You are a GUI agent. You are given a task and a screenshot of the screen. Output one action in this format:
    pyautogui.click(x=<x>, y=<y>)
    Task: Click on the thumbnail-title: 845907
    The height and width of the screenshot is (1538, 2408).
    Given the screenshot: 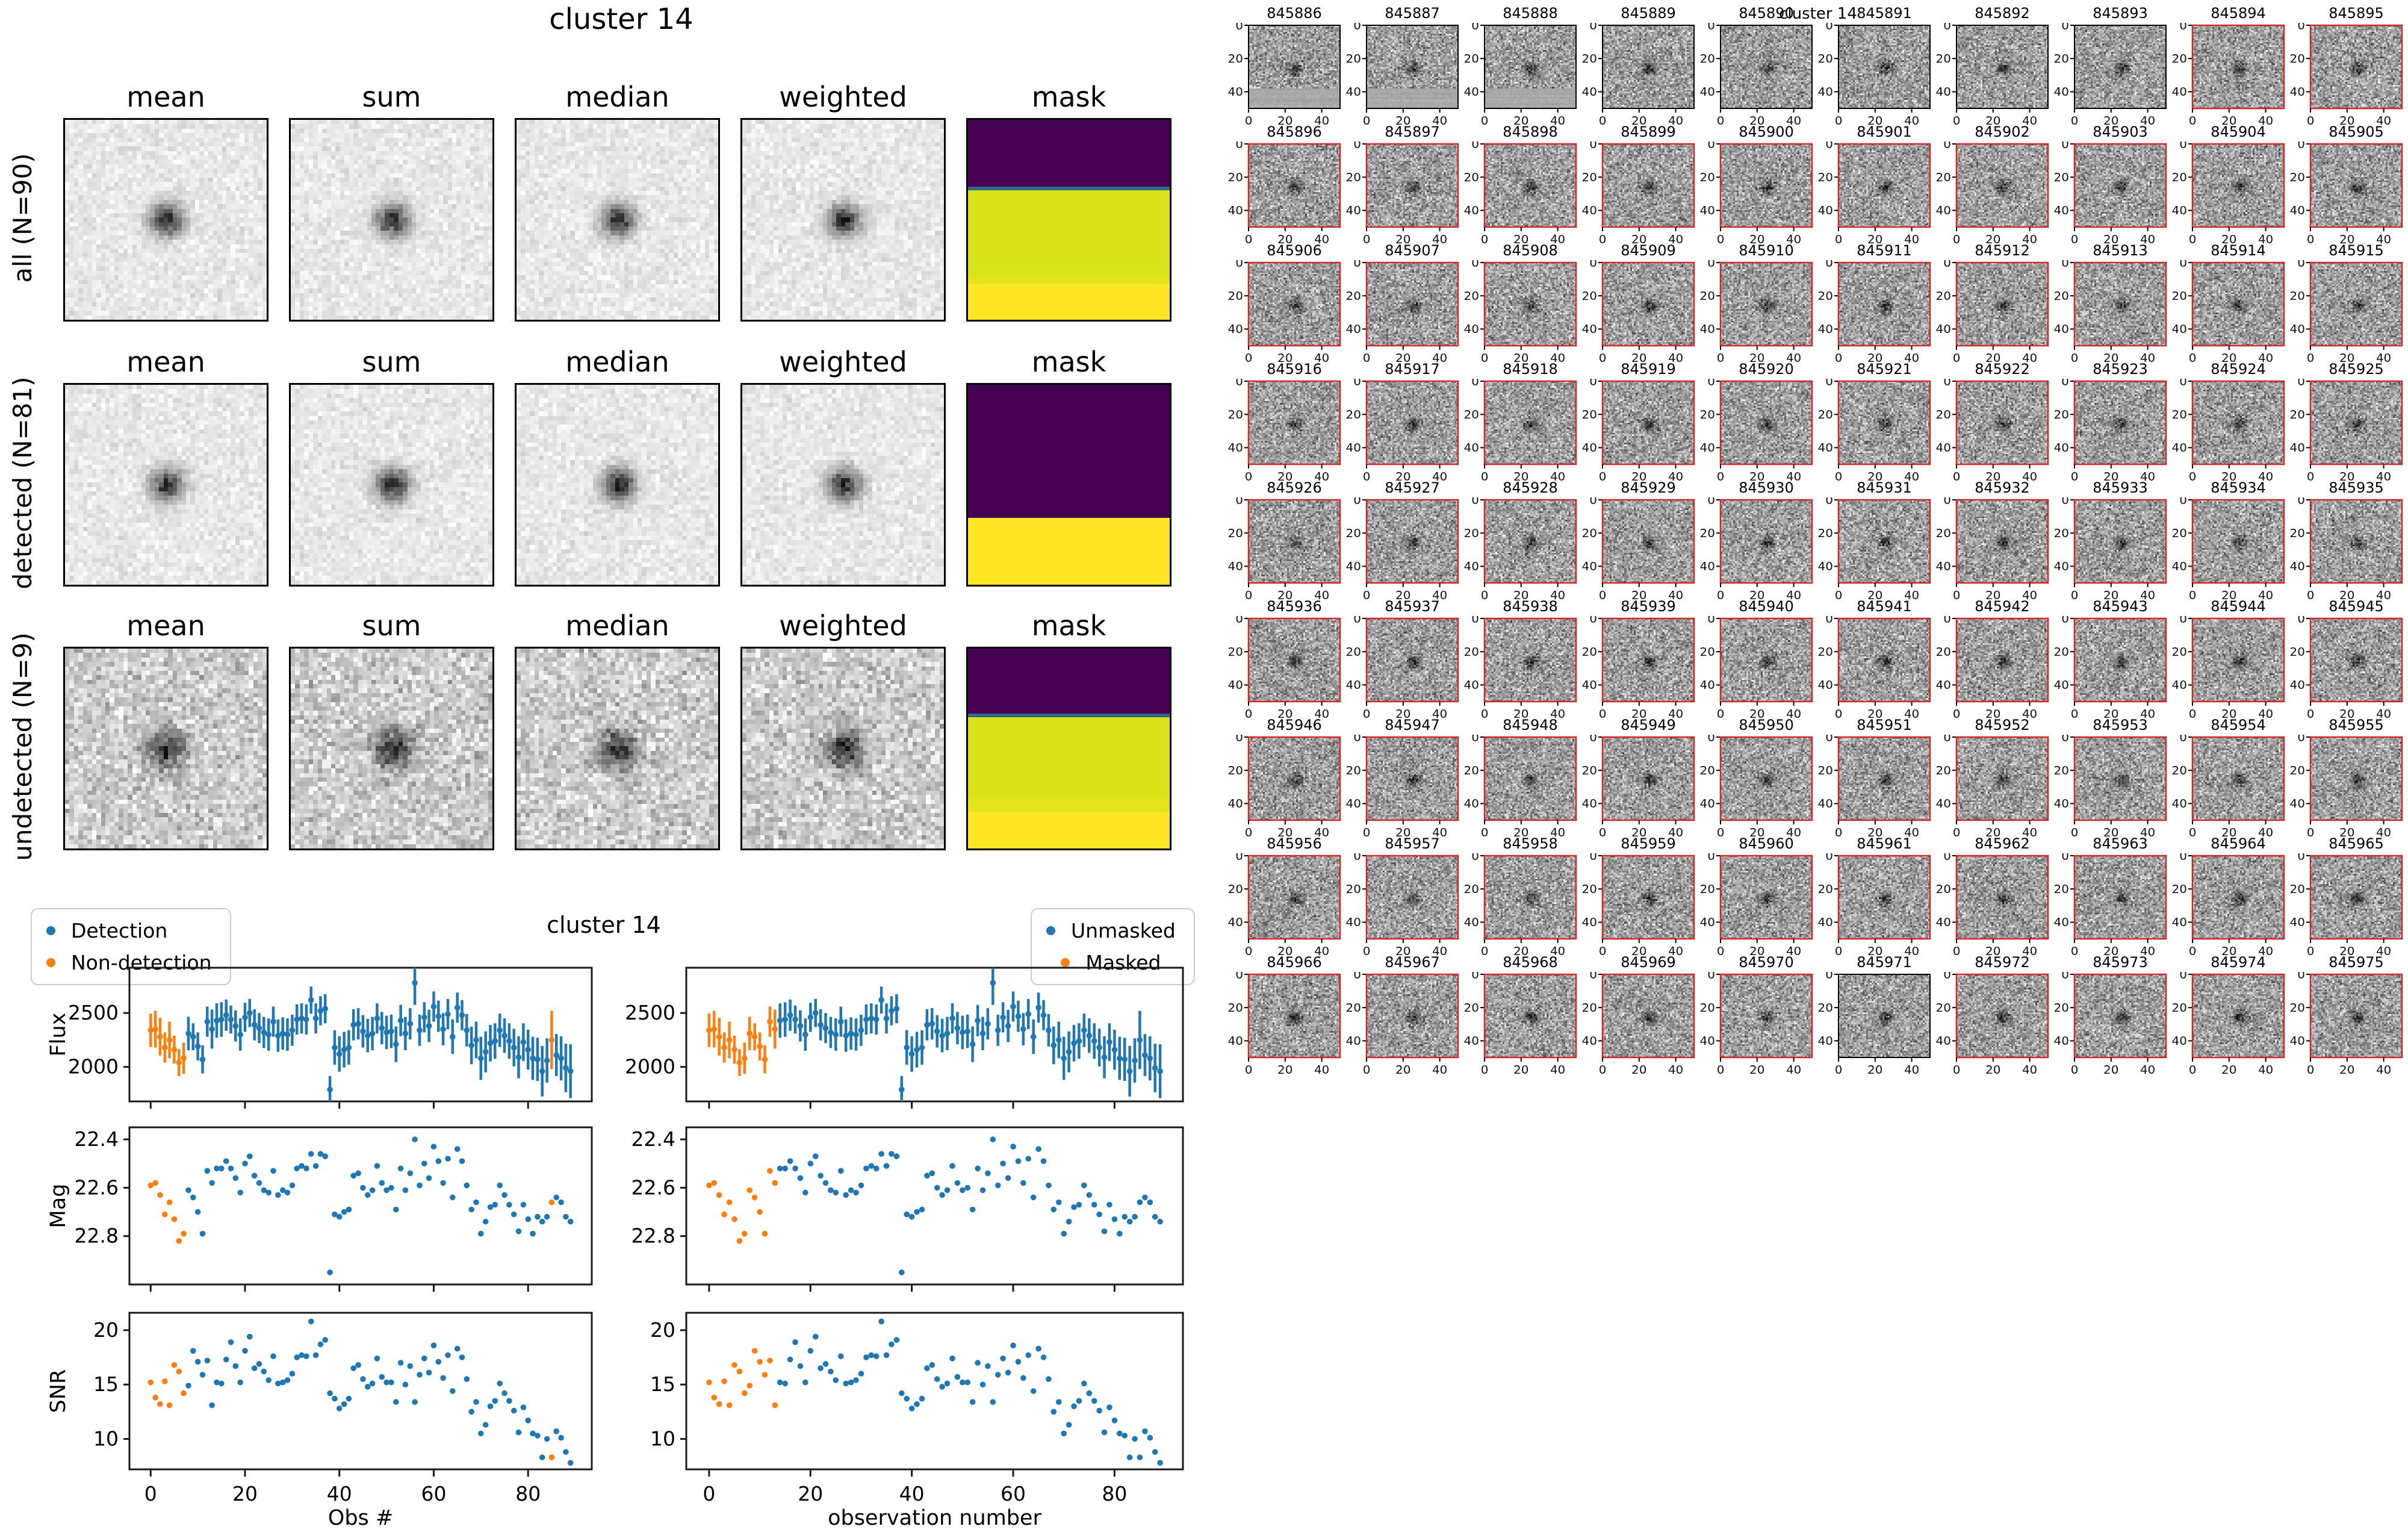 What is the action you would take?
    pyautogui.click(x=1412, y=251)
    